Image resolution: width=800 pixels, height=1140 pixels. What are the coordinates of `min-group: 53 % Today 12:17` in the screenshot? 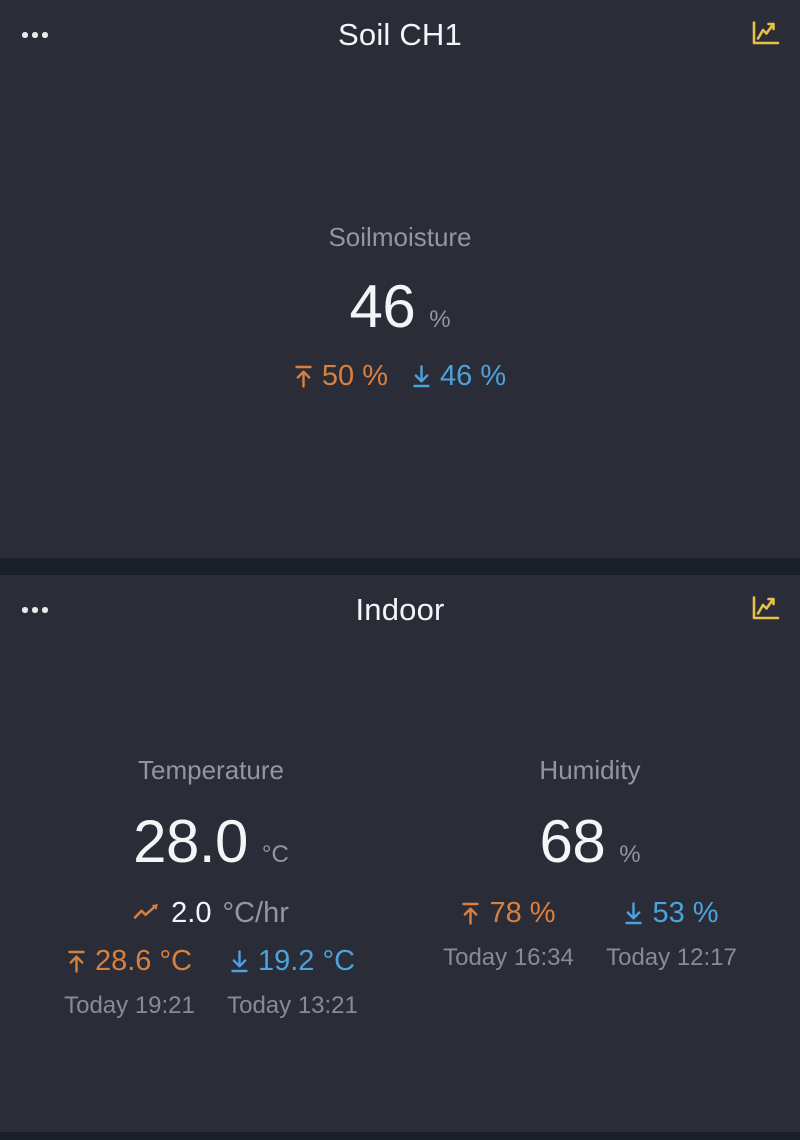 It's located at (671, 934).